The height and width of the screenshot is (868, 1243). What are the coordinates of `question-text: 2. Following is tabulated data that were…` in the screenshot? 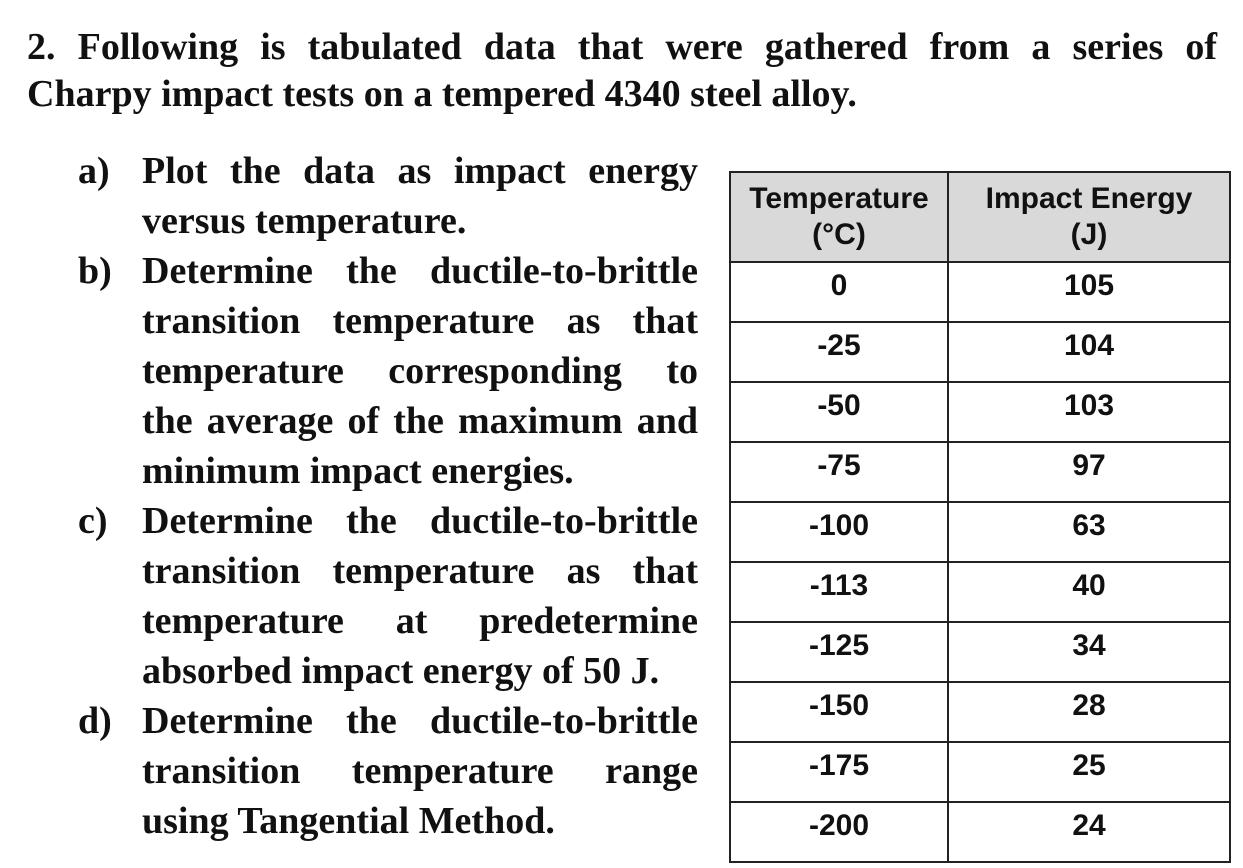 It's located at (622, 71).